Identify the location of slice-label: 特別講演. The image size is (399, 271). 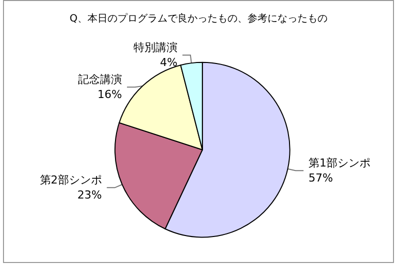
(155, 47).